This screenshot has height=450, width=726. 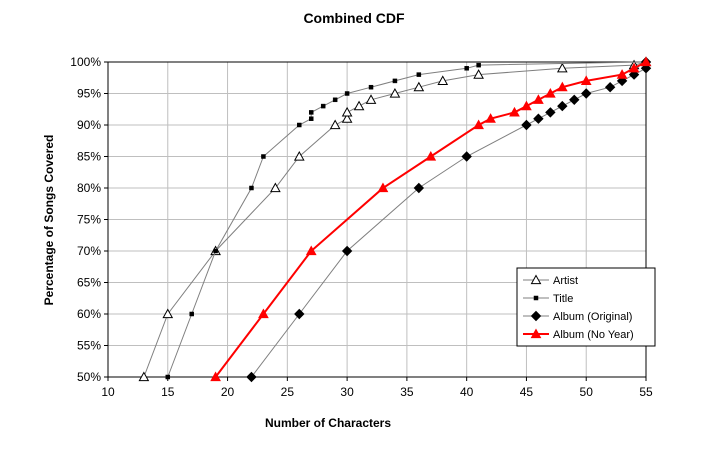 I want to click on y-tick-label: 60%, so click(x=89, y=314).